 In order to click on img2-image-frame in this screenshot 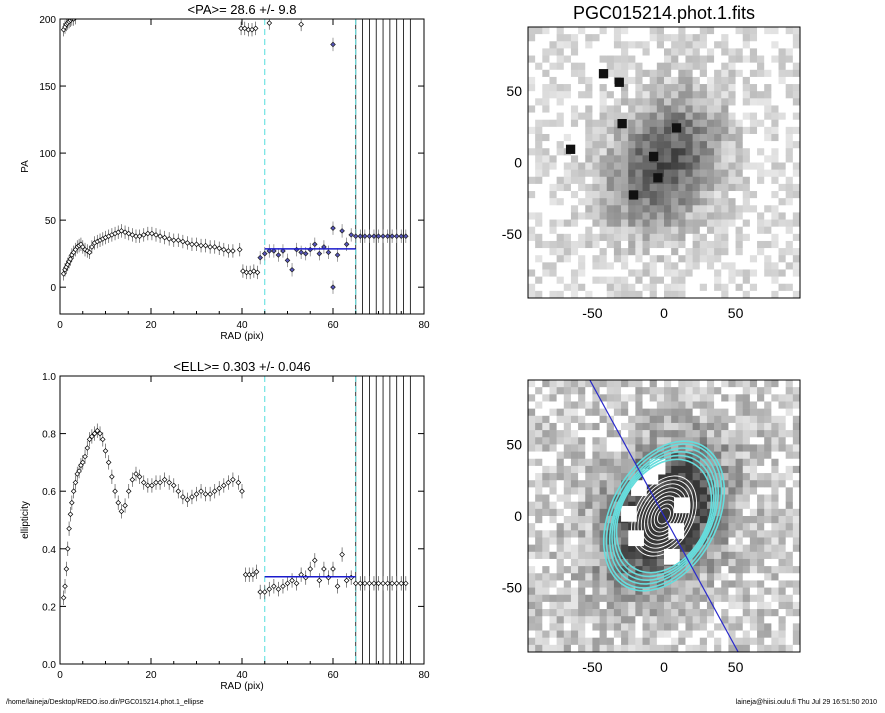, I will do `click(664, 516)`.